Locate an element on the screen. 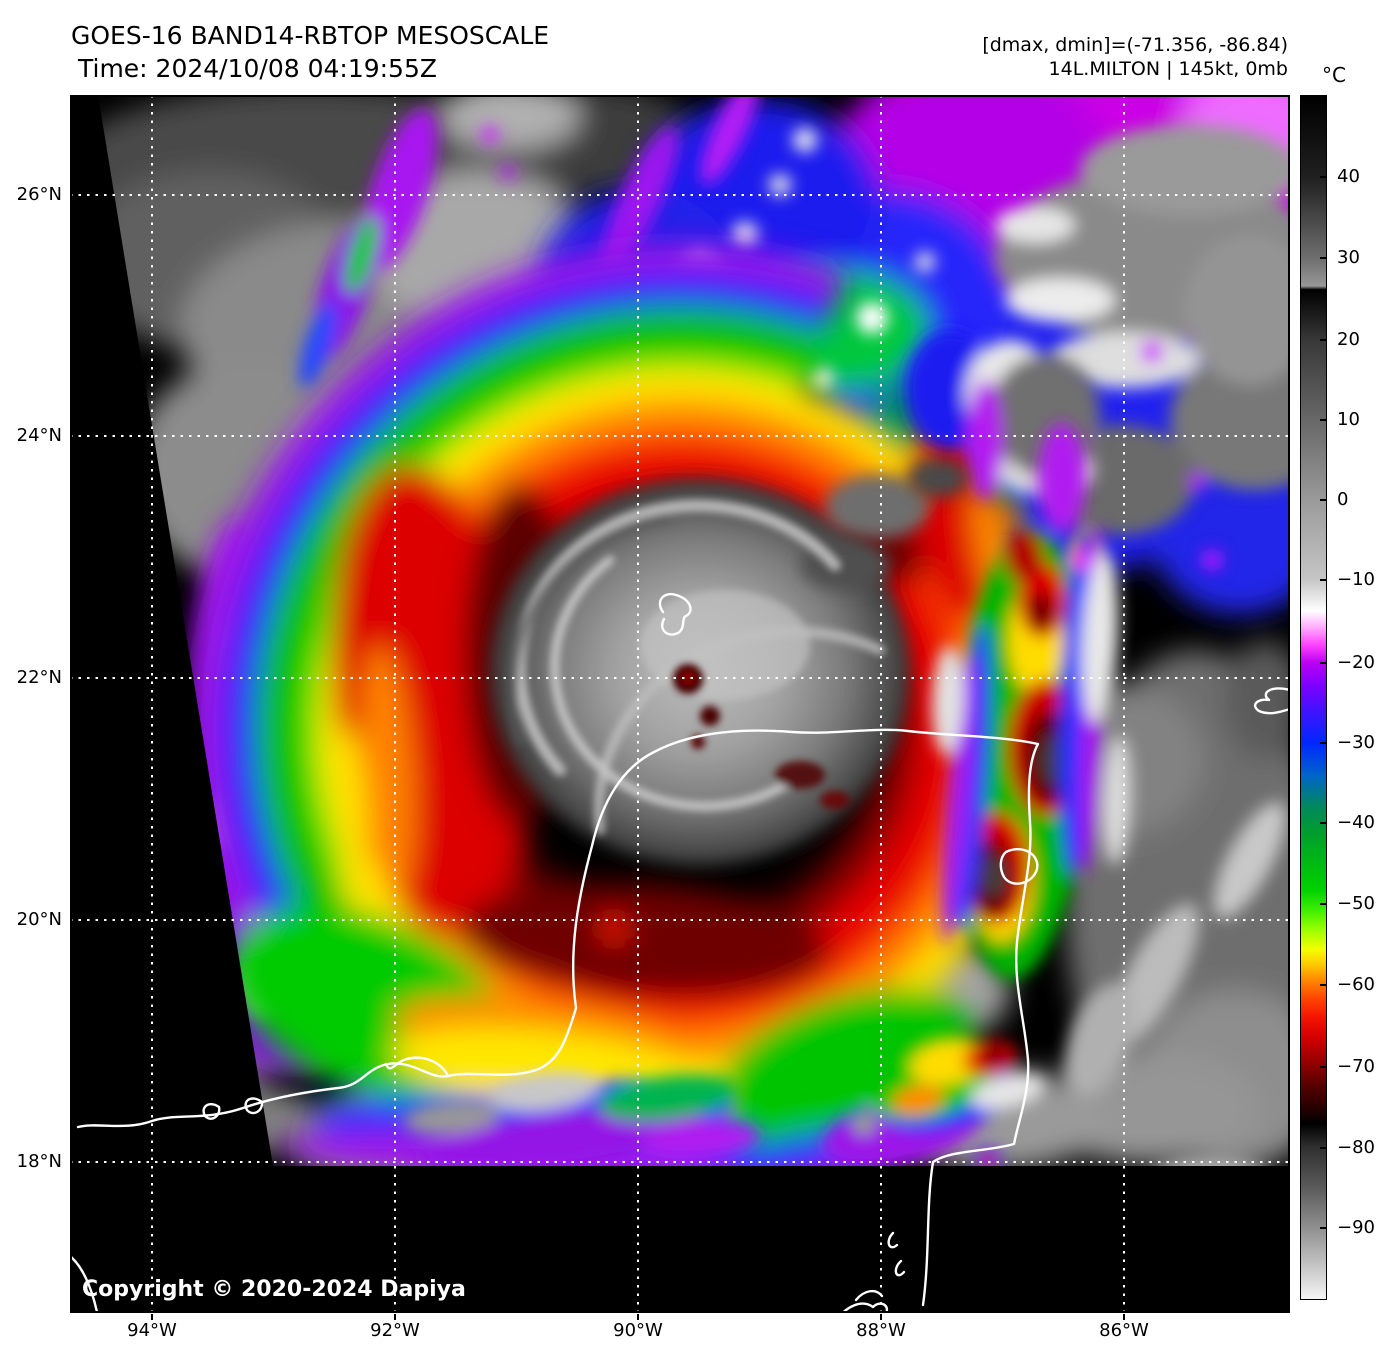  colorbar-tick-label: −40 is located at coordinates (1356, 822).